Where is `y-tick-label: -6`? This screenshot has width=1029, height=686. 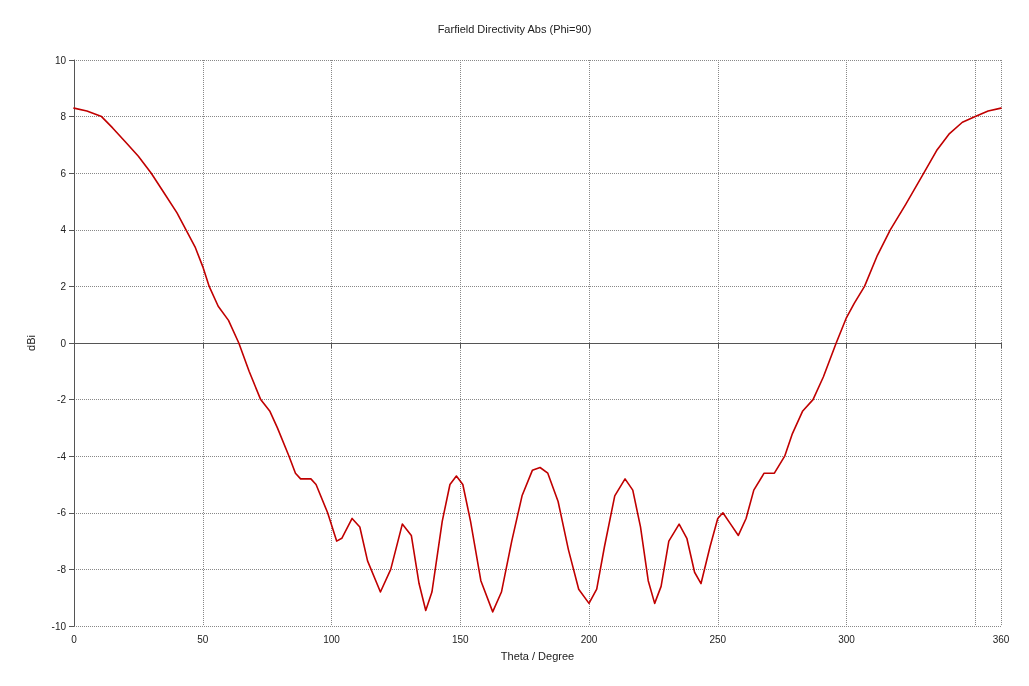 y-tick-label: -6 is located at coordinates (62, 513).